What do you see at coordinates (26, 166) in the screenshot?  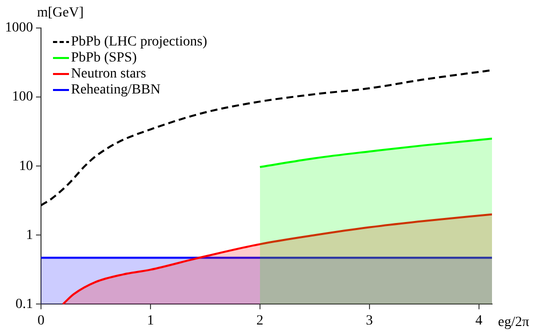 I see `y-tick-label: 10` at bounding box center [26, 166].